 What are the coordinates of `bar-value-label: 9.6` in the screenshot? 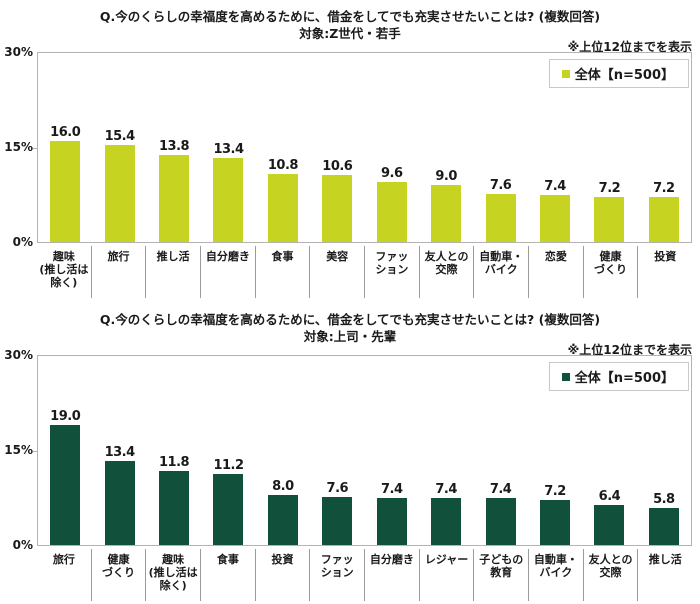 It's located at (391, 173).